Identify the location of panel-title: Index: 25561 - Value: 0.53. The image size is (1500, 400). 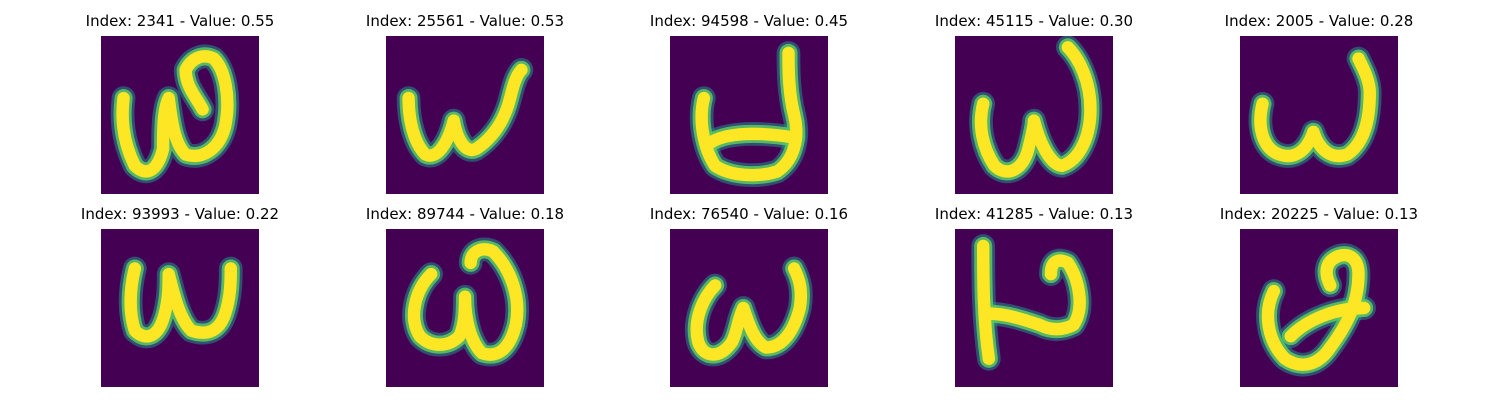
(465, 21).